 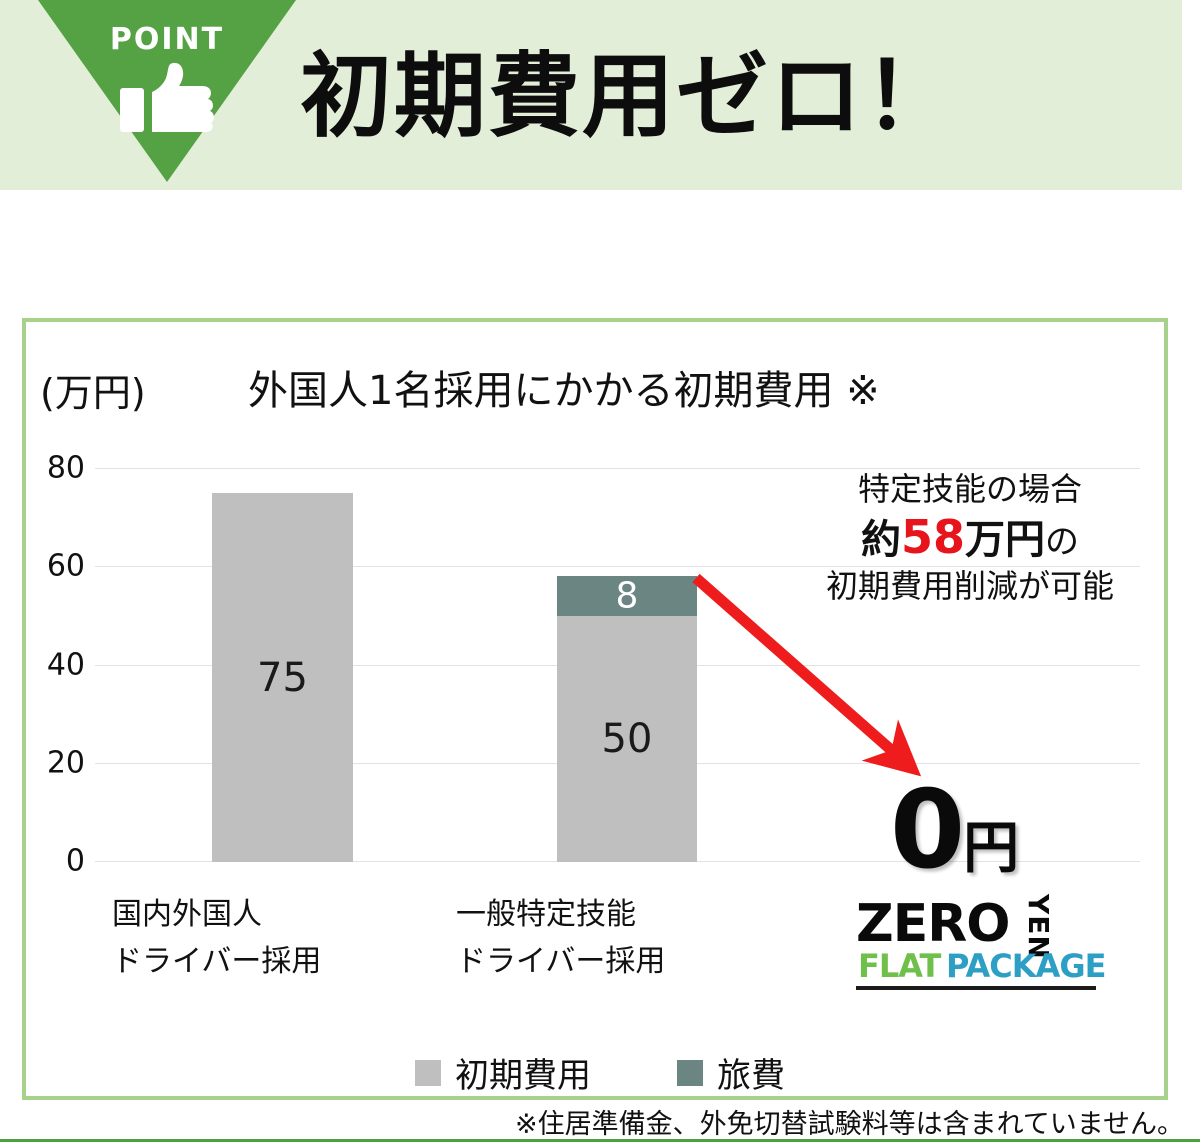 What do you see at coordinates (600, 1072) in the screenshot?
I see `chart-legend: 初期費用 旅費` at bounding box center [600, 1072].